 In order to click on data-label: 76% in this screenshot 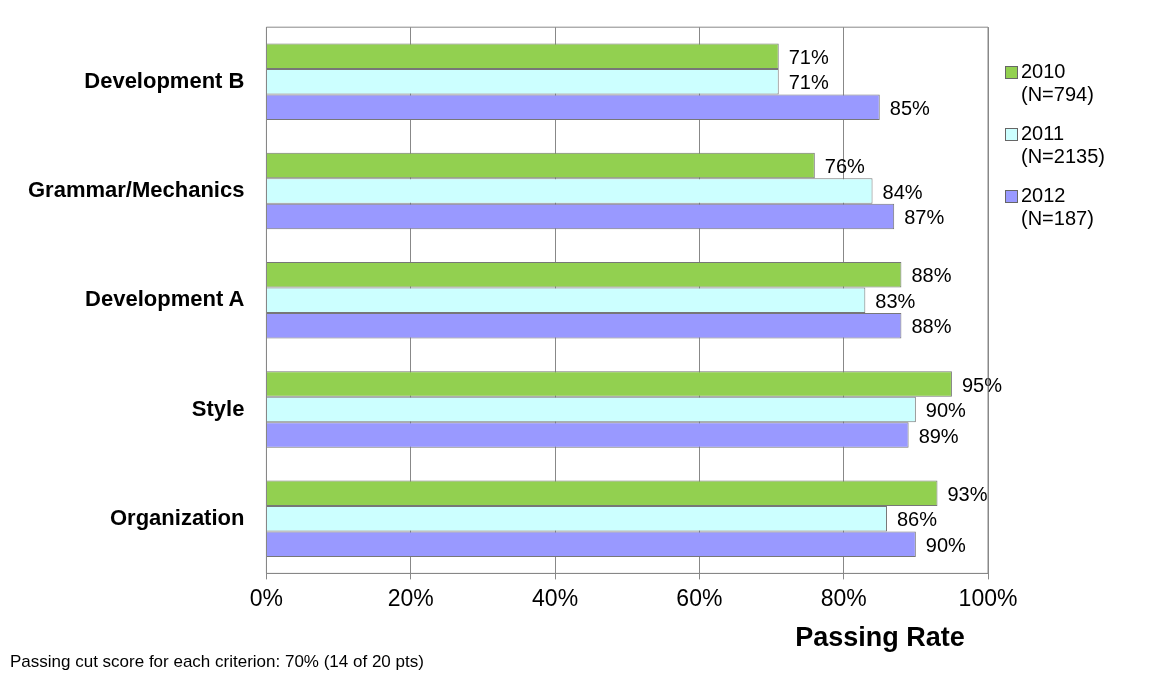, I will do `click(845, 166)`.